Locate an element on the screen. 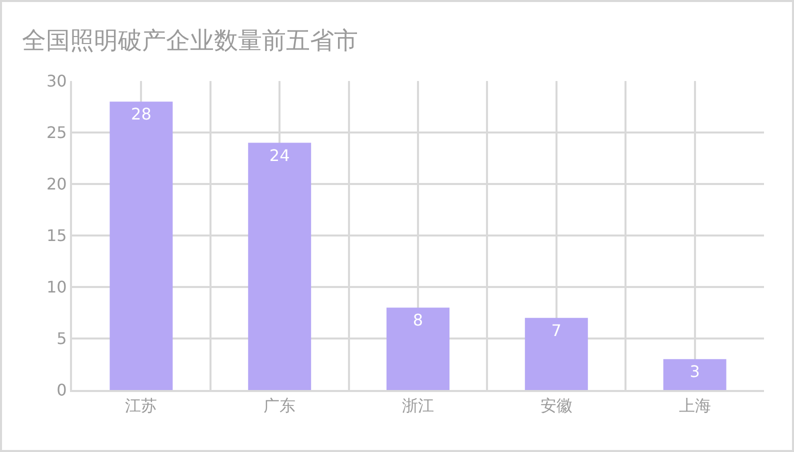 This screenshot has width=794, height=452. x-tick-label: 安徽 is located at coordinates (556, 406).